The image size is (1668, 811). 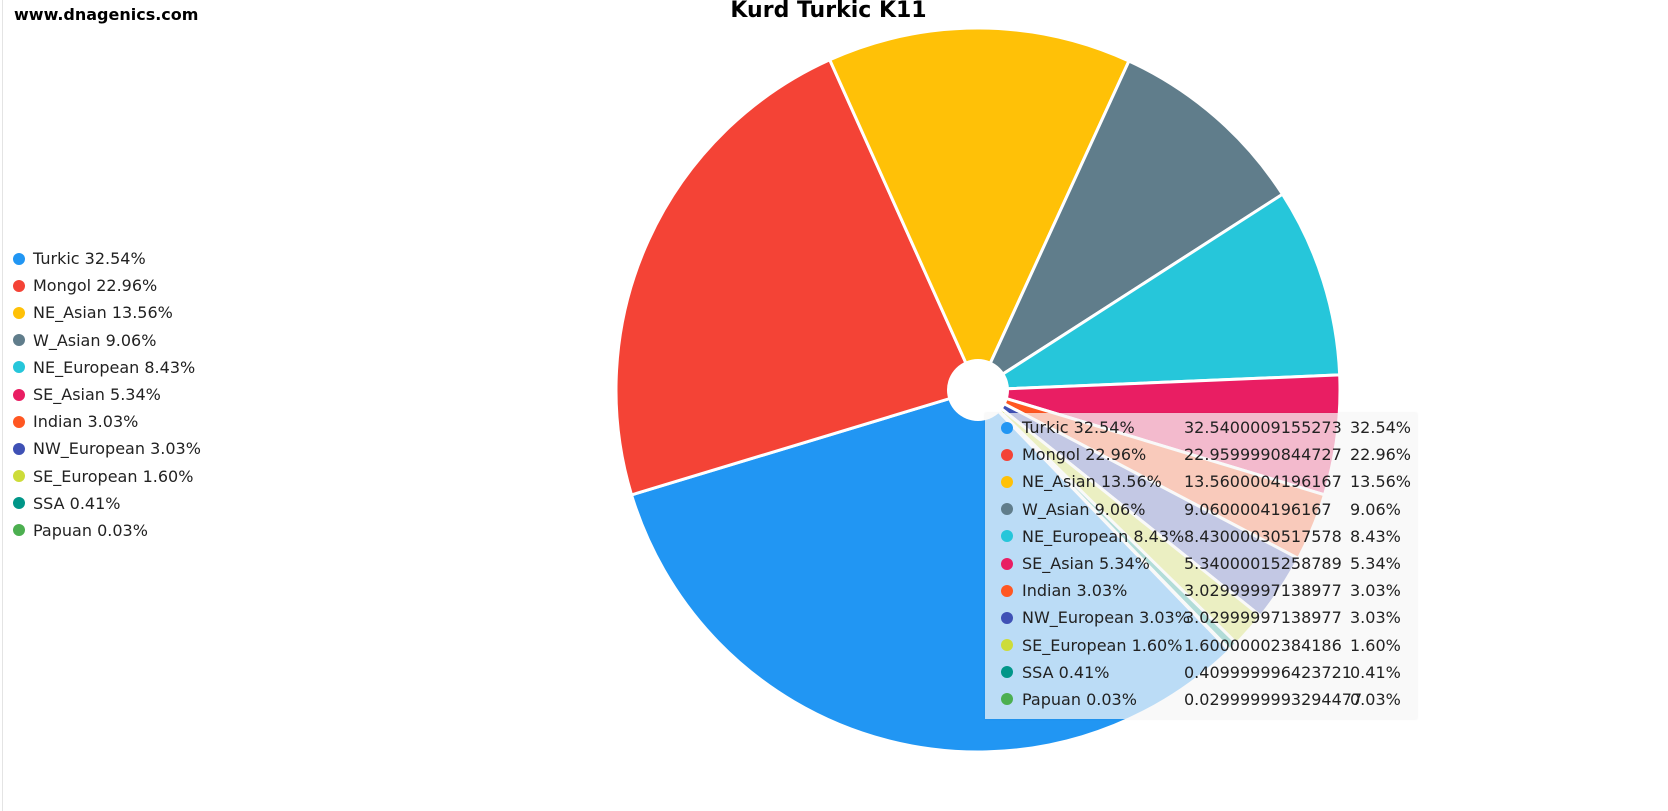 I want to click on tooltip-row-se-asian: SE_Asian 5.34% 5.34000015258789 5.34%, so click(x=1201, y=563).